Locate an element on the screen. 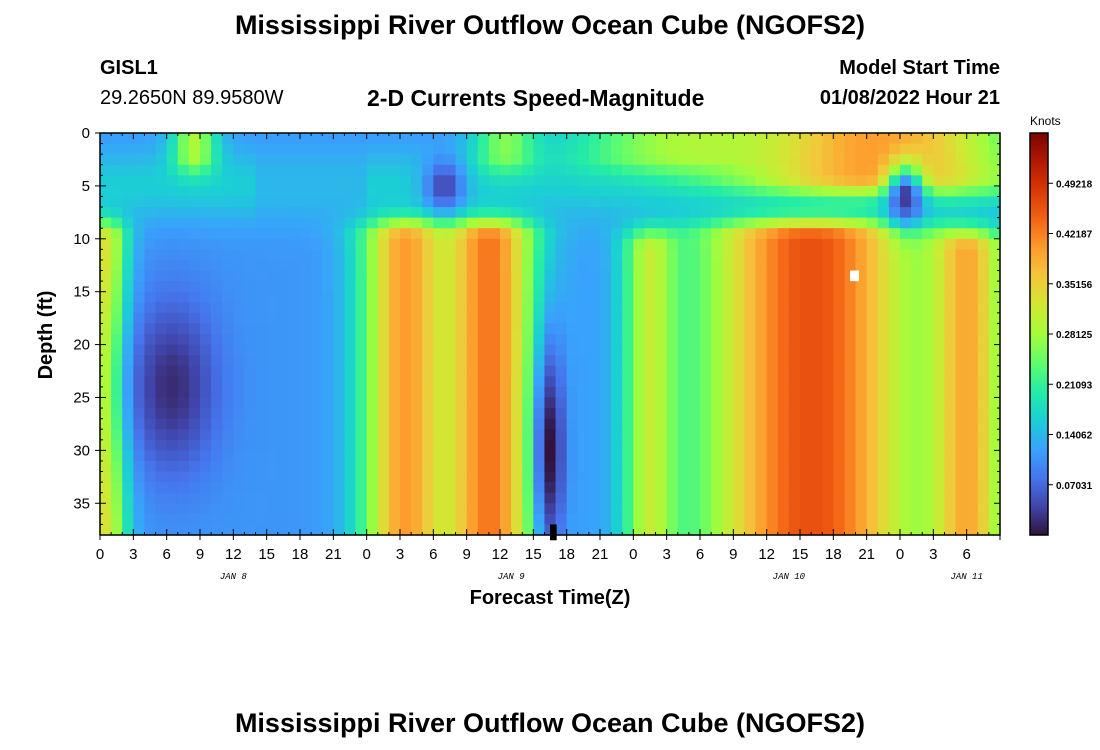 The image size is (1100, 750). x-tick-label: 6 is located at coordinates (966, 554).